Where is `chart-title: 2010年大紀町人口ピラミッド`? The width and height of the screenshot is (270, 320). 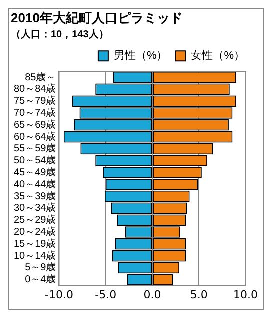 chart-title: 2010年大紀町人口ピラミッド is located at coordinates (97, 18).